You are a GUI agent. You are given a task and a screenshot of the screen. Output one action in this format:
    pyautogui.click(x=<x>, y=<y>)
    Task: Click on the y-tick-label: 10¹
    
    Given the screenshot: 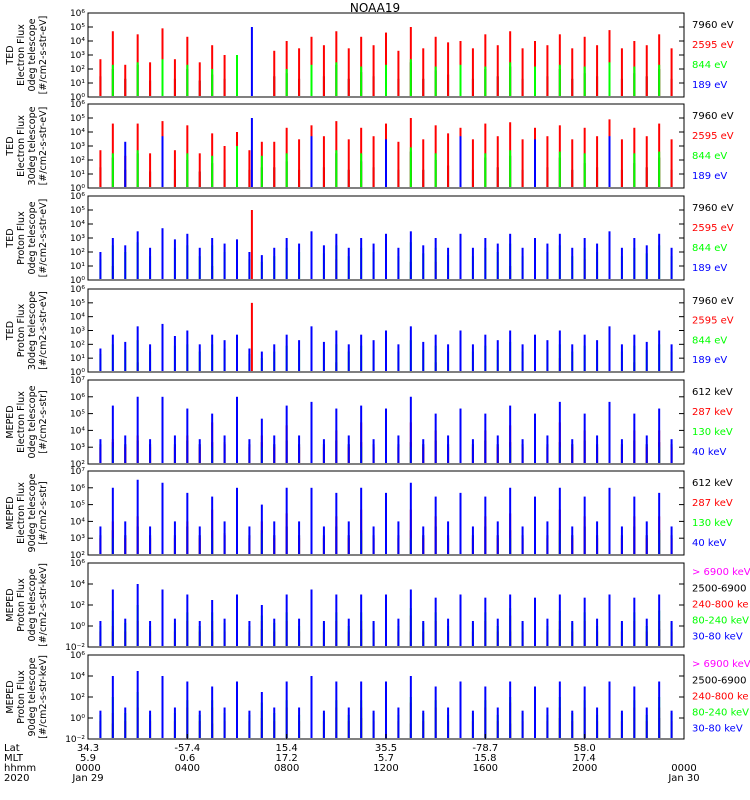 What is the action you would take?
    pyautogui.click(x=77, y=84)
    